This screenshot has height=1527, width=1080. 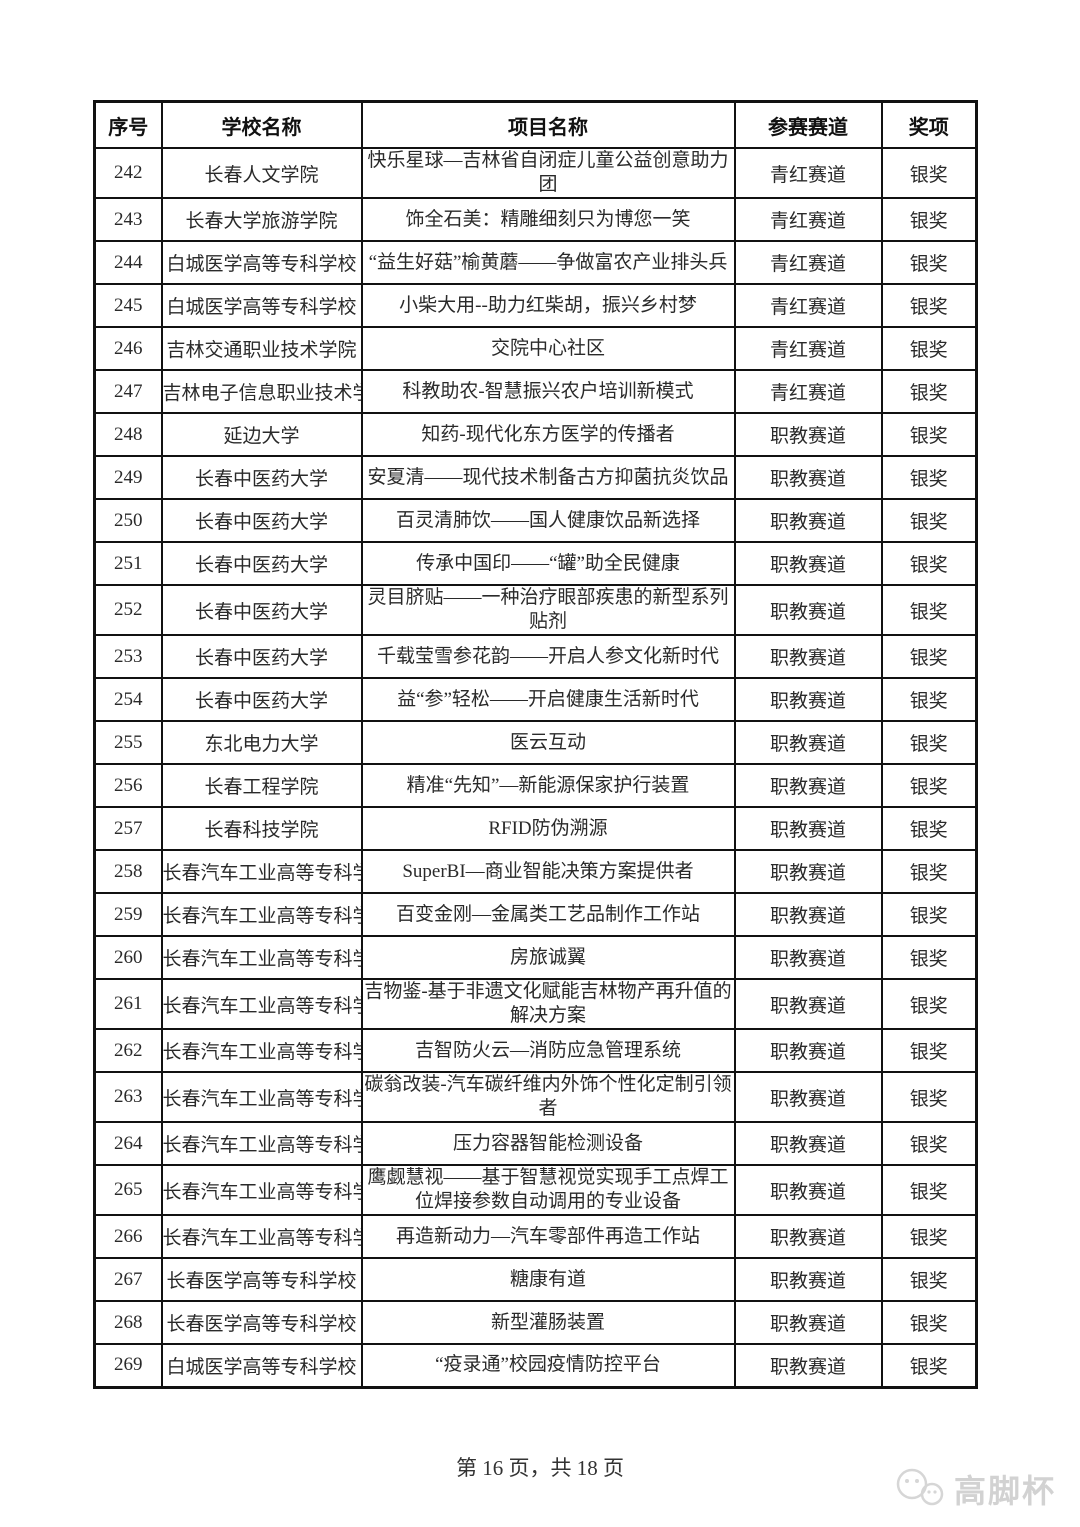 I want to click on header-competition-track: 参赛赛道, so click(x=808, y=124).